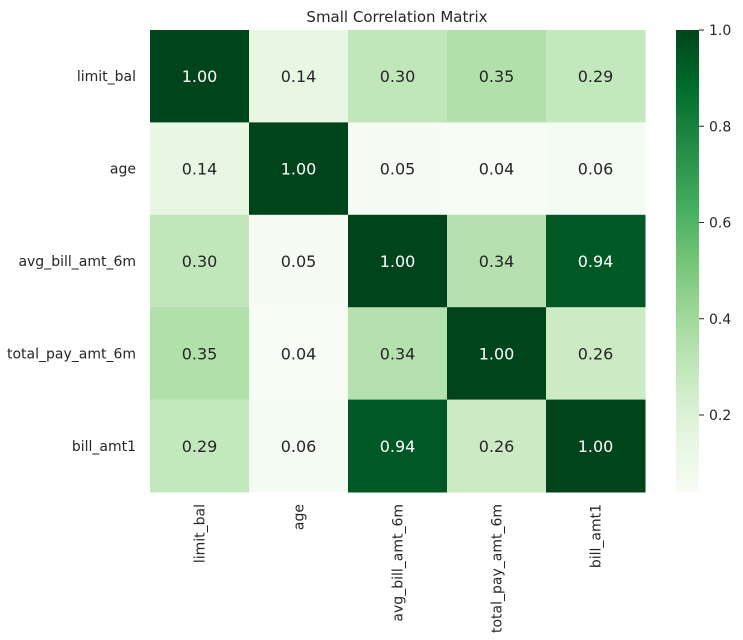 Image resolution: width=743 pixels, height=640 pixels. I want to click on row-label-3: total_pay_amt_6m, so click(71, 354).